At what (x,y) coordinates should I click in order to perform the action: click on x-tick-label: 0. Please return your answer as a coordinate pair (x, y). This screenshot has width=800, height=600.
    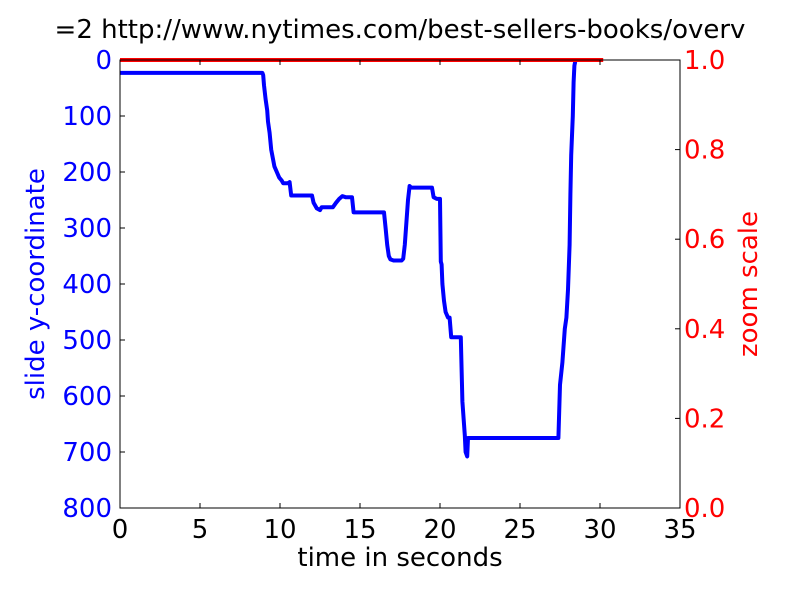
    Looking at the image, I should click on (120, 530).